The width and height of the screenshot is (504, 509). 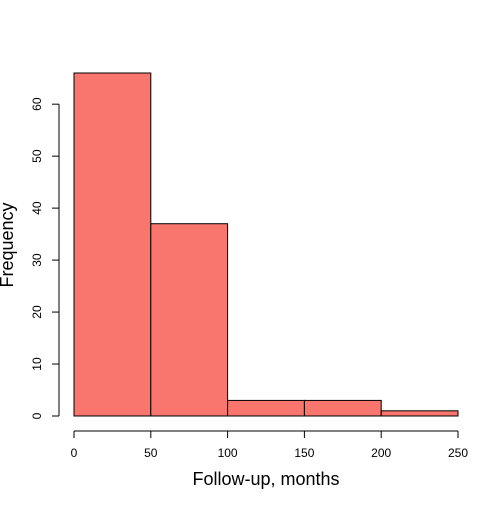 I want to click on x-tick-label-0: 0, so click(x=74, y=453).